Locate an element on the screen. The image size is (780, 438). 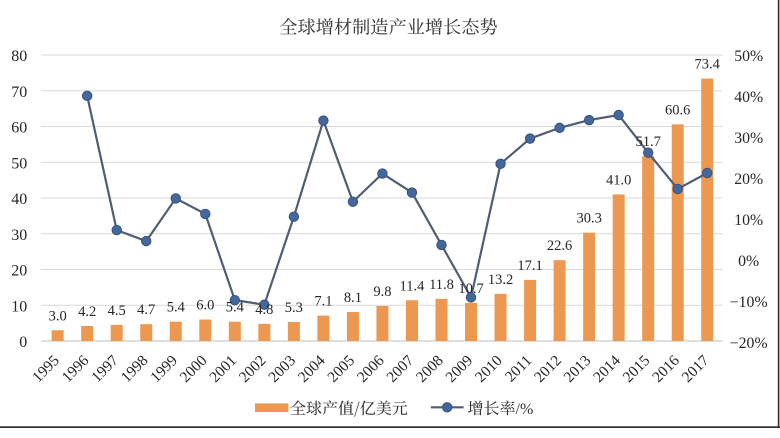
svg-text: 0 is located at coordinates (23, 342).